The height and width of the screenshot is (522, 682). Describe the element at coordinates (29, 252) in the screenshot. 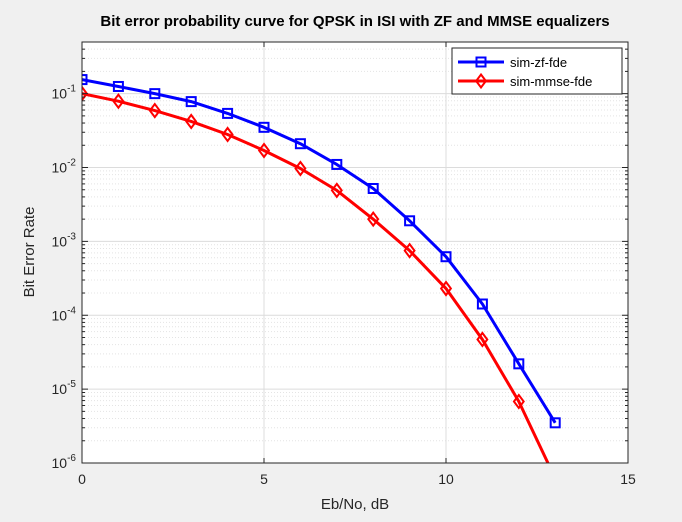

I see `y-axis-label: Bit Error Rate` at that location.